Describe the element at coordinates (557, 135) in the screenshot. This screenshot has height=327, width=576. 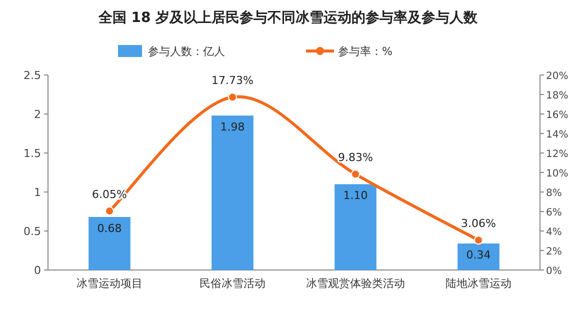
I see `y2-tick-label: 14%` at that location.